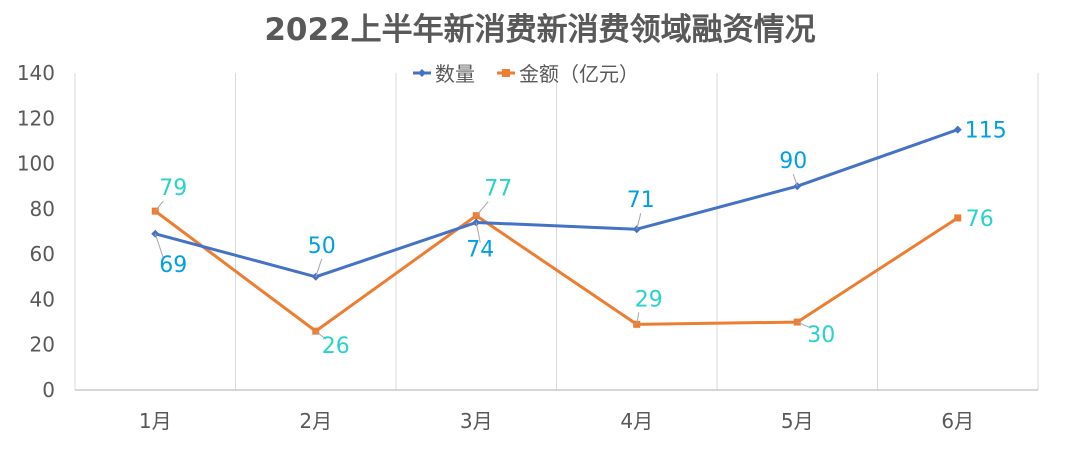  I want to click on x-axis: 1月 2月 3月 4月 5月 6月, so click(556, 411).